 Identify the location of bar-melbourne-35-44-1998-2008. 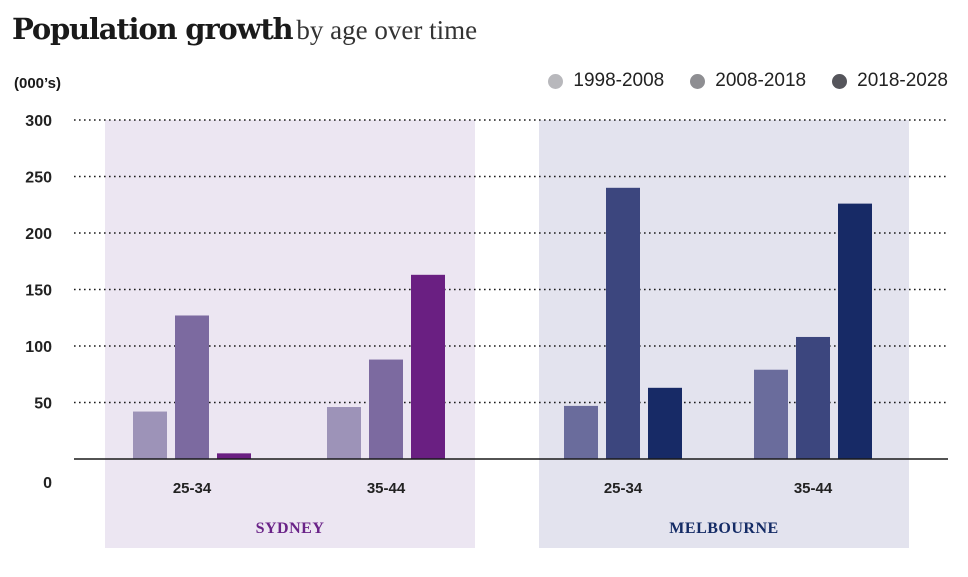
(771, 414).